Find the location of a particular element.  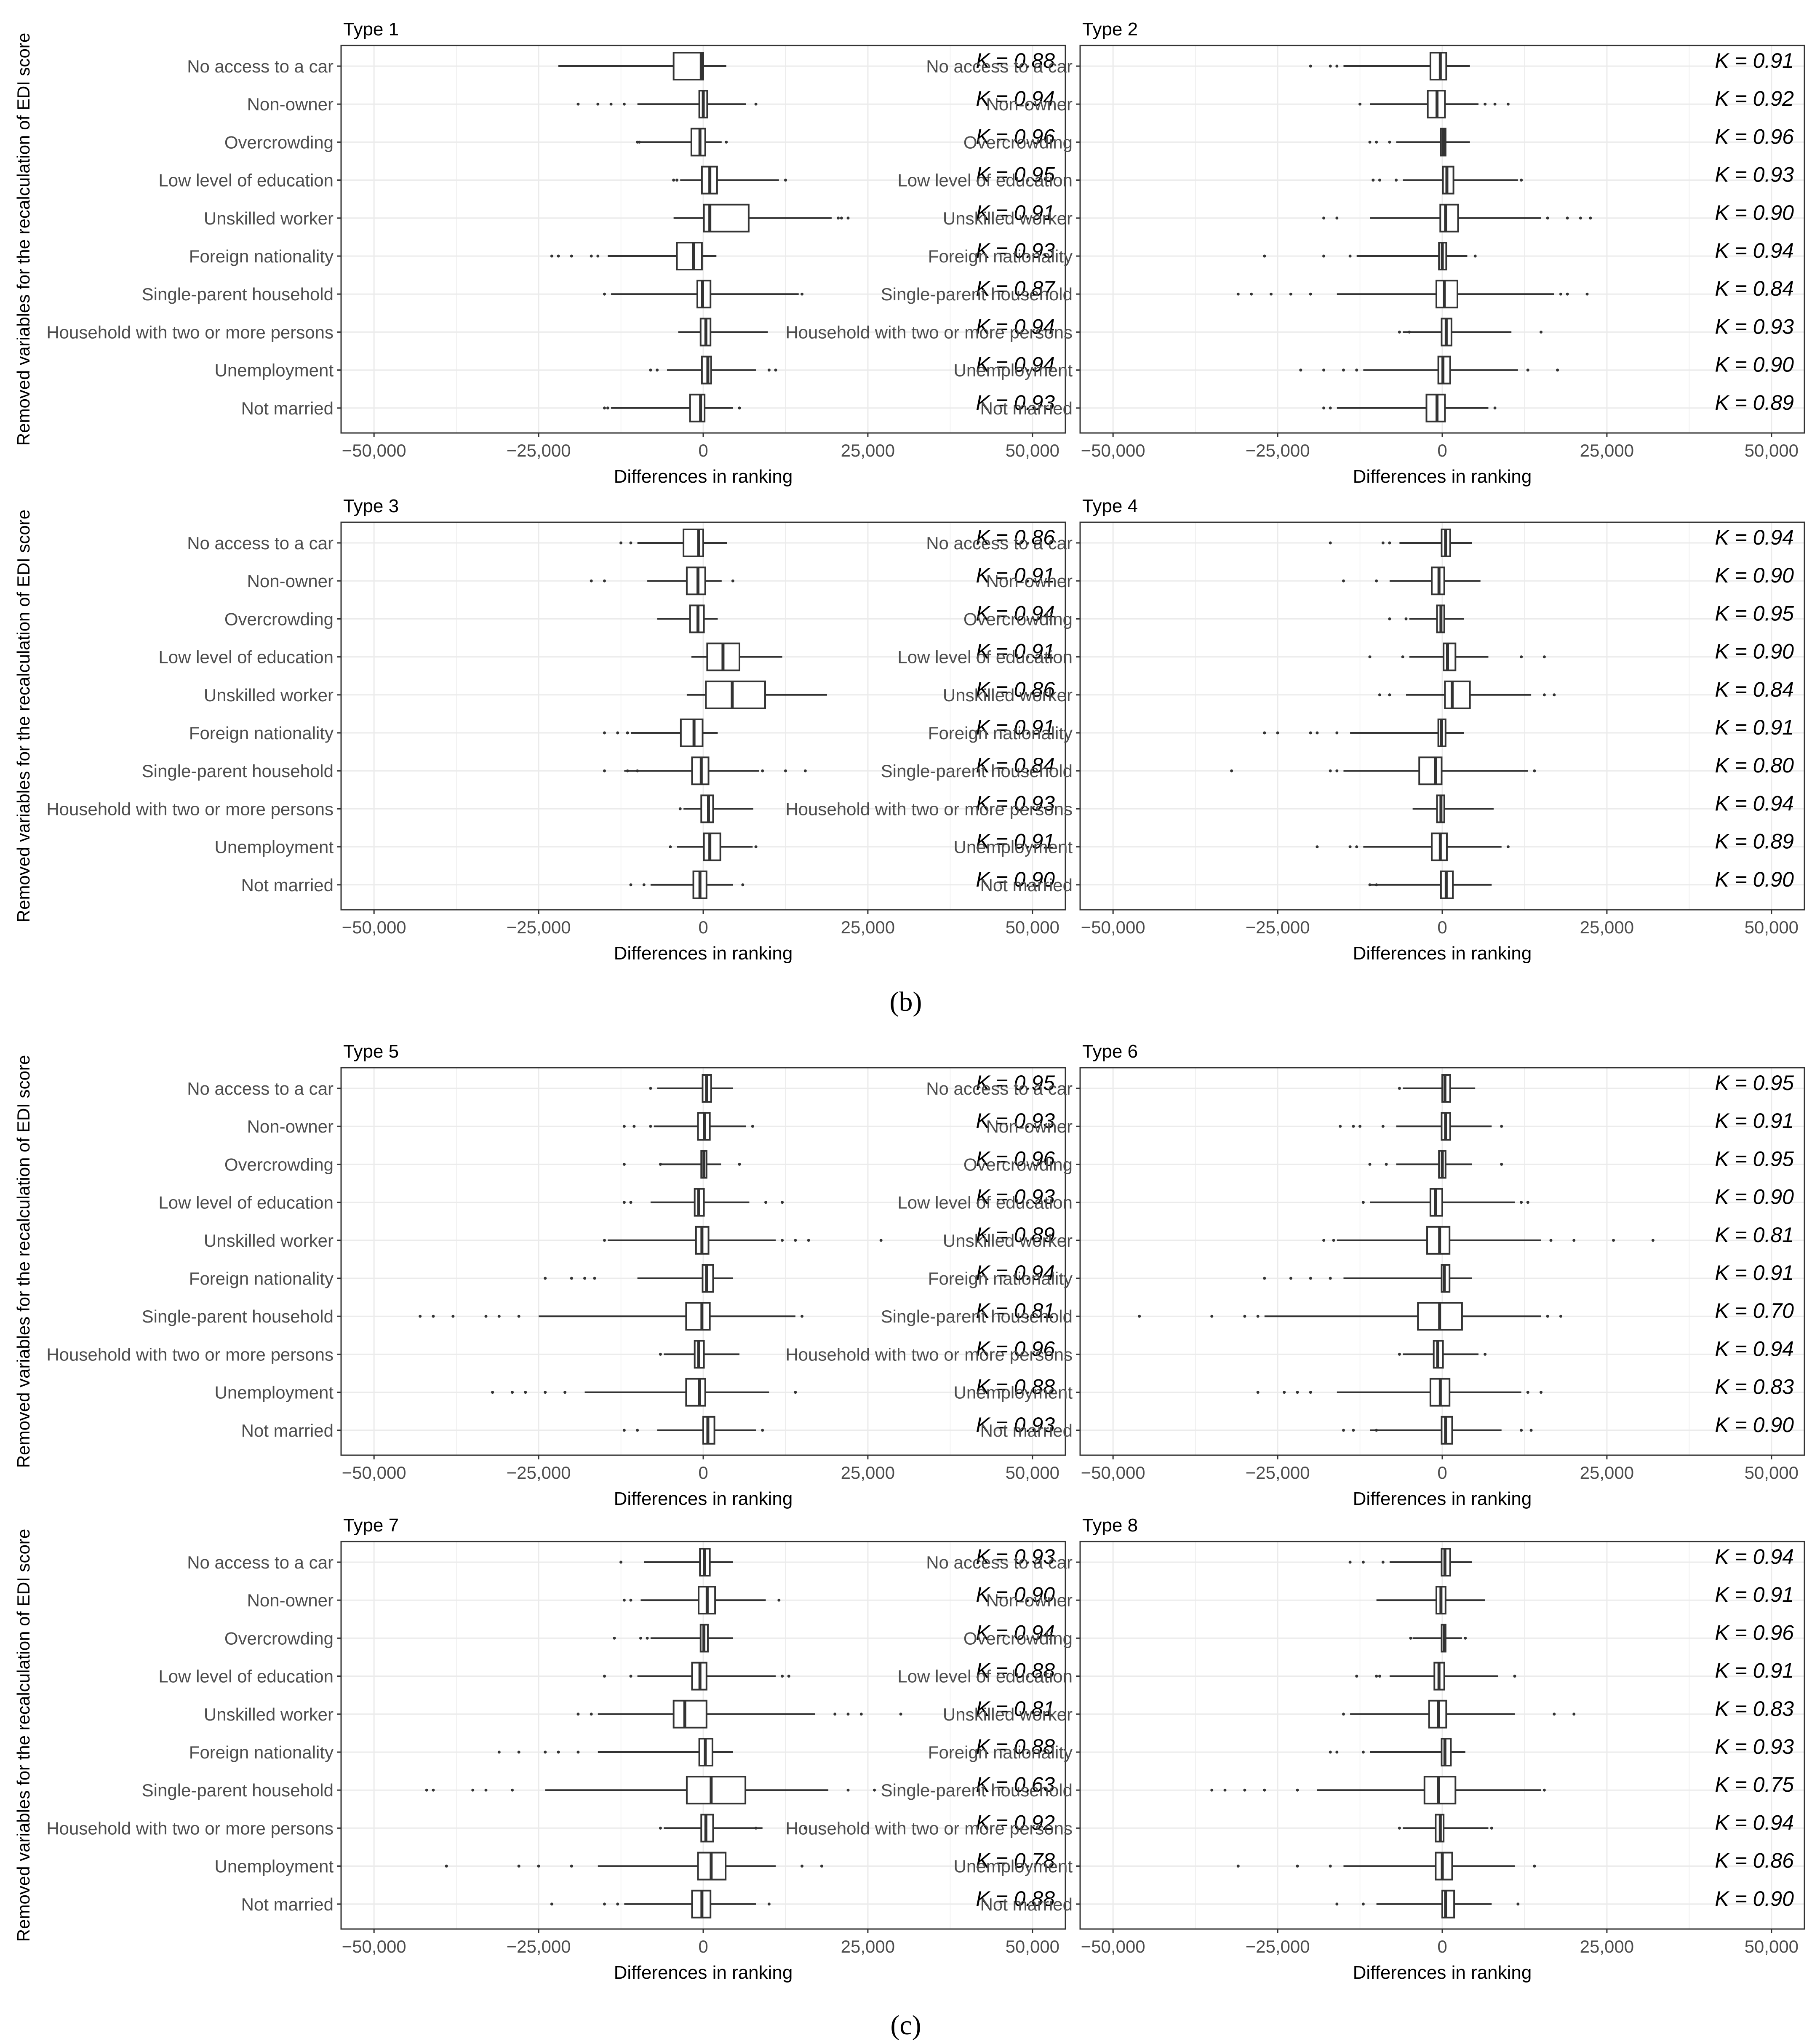

category-tick-label: Non-owner is located at coordinates (290, 1127).